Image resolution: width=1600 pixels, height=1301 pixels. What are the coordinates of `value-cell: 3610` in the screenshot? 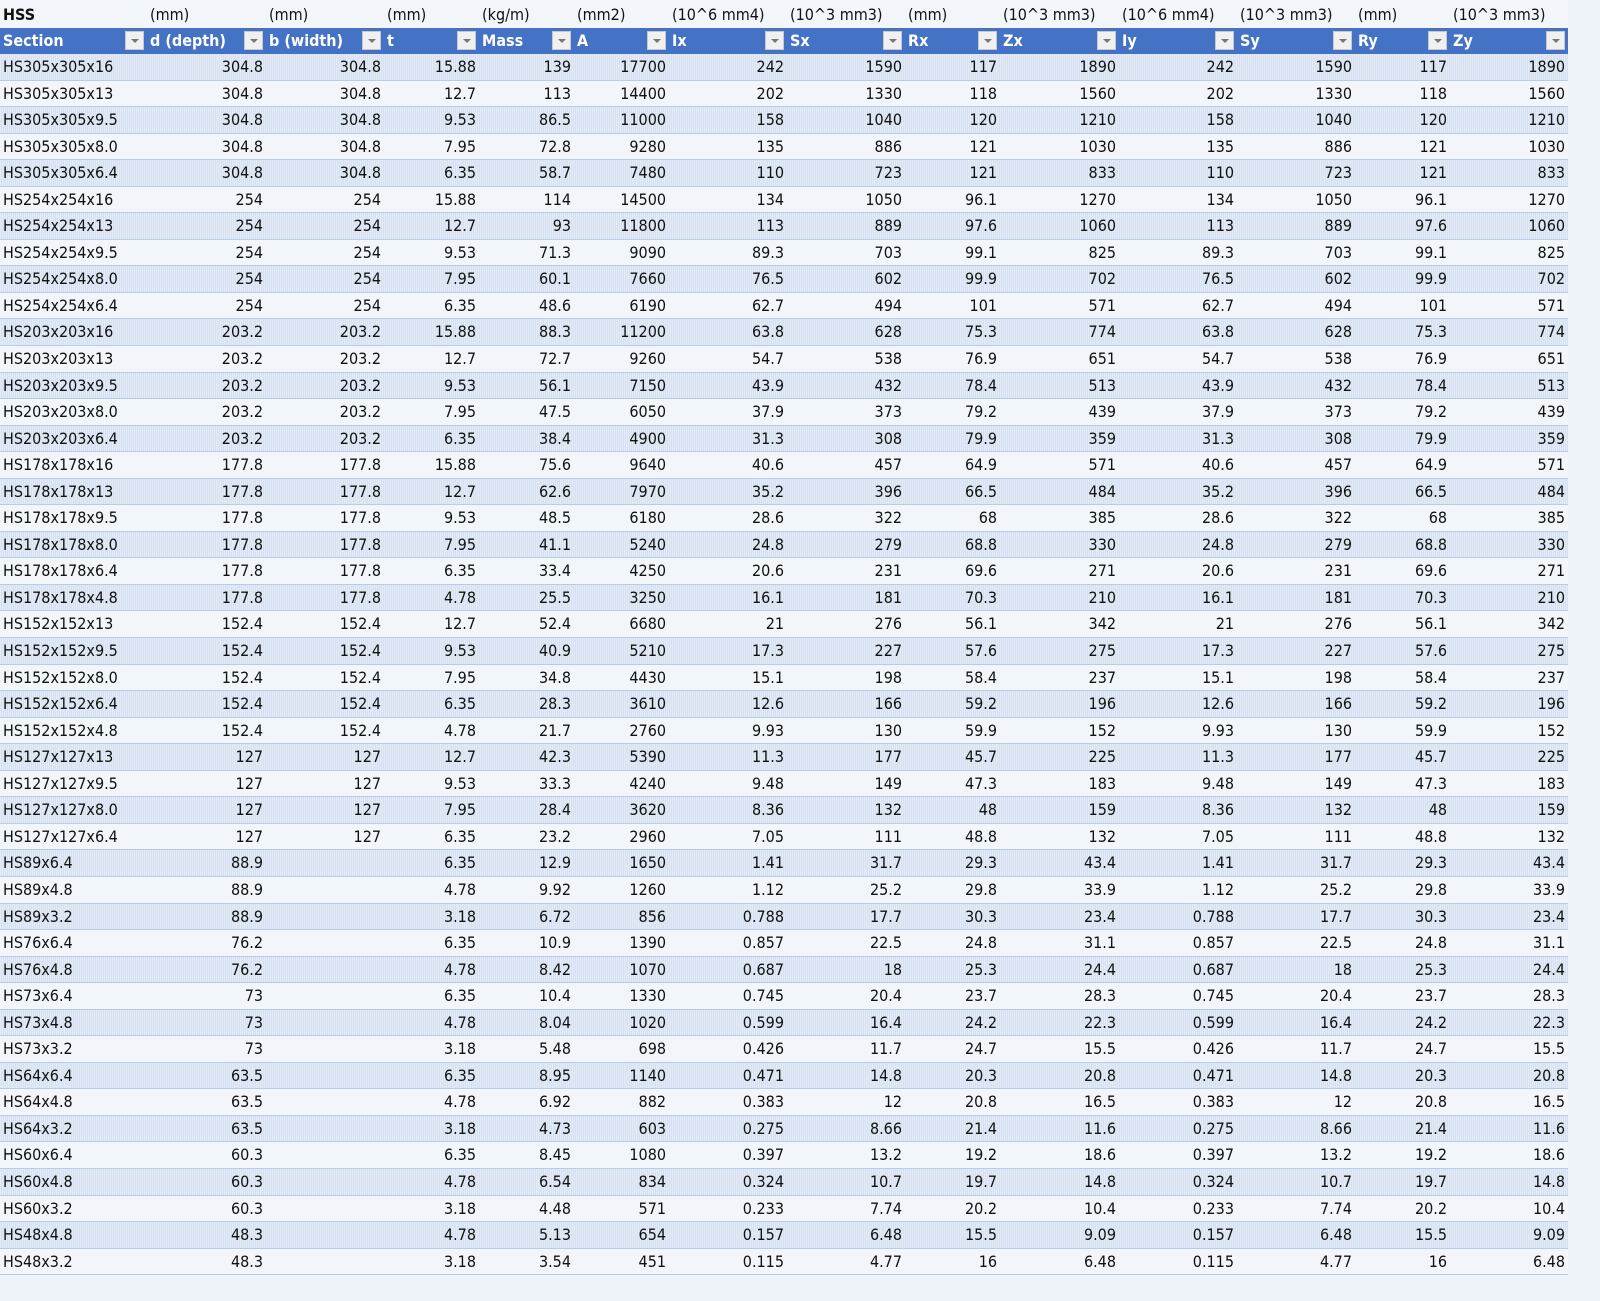 It's located at (647, 704).